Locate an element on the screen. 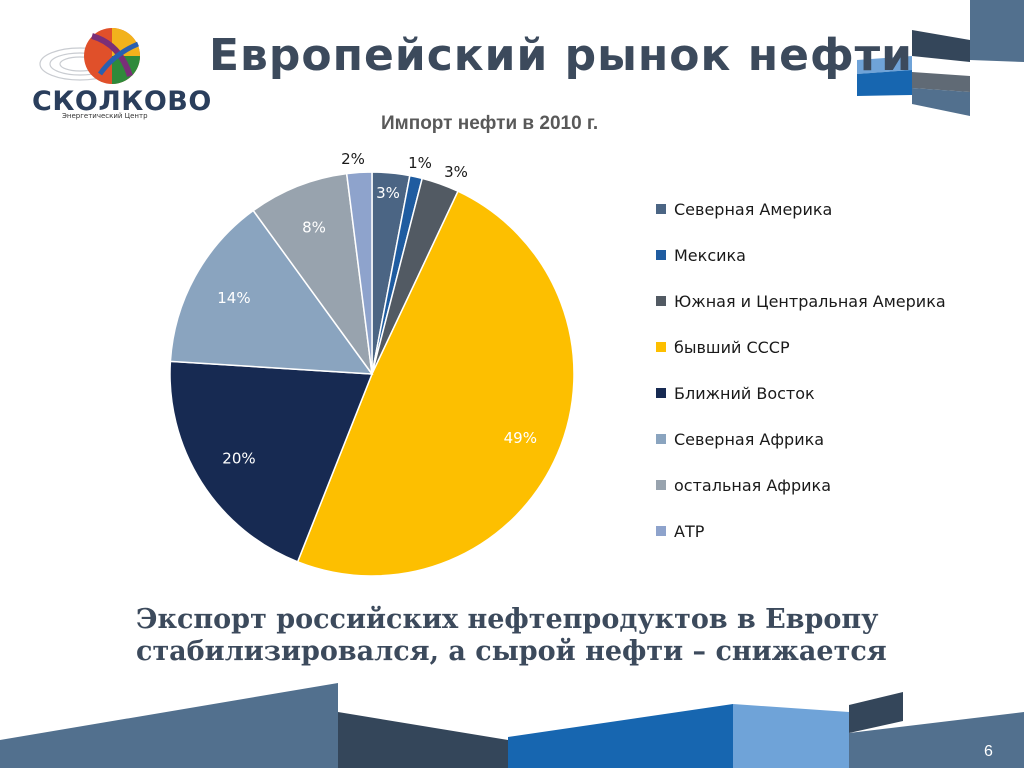 This screenshot has height=768, width=1024. legend-item: АТР is located at coordinates (680, 532).